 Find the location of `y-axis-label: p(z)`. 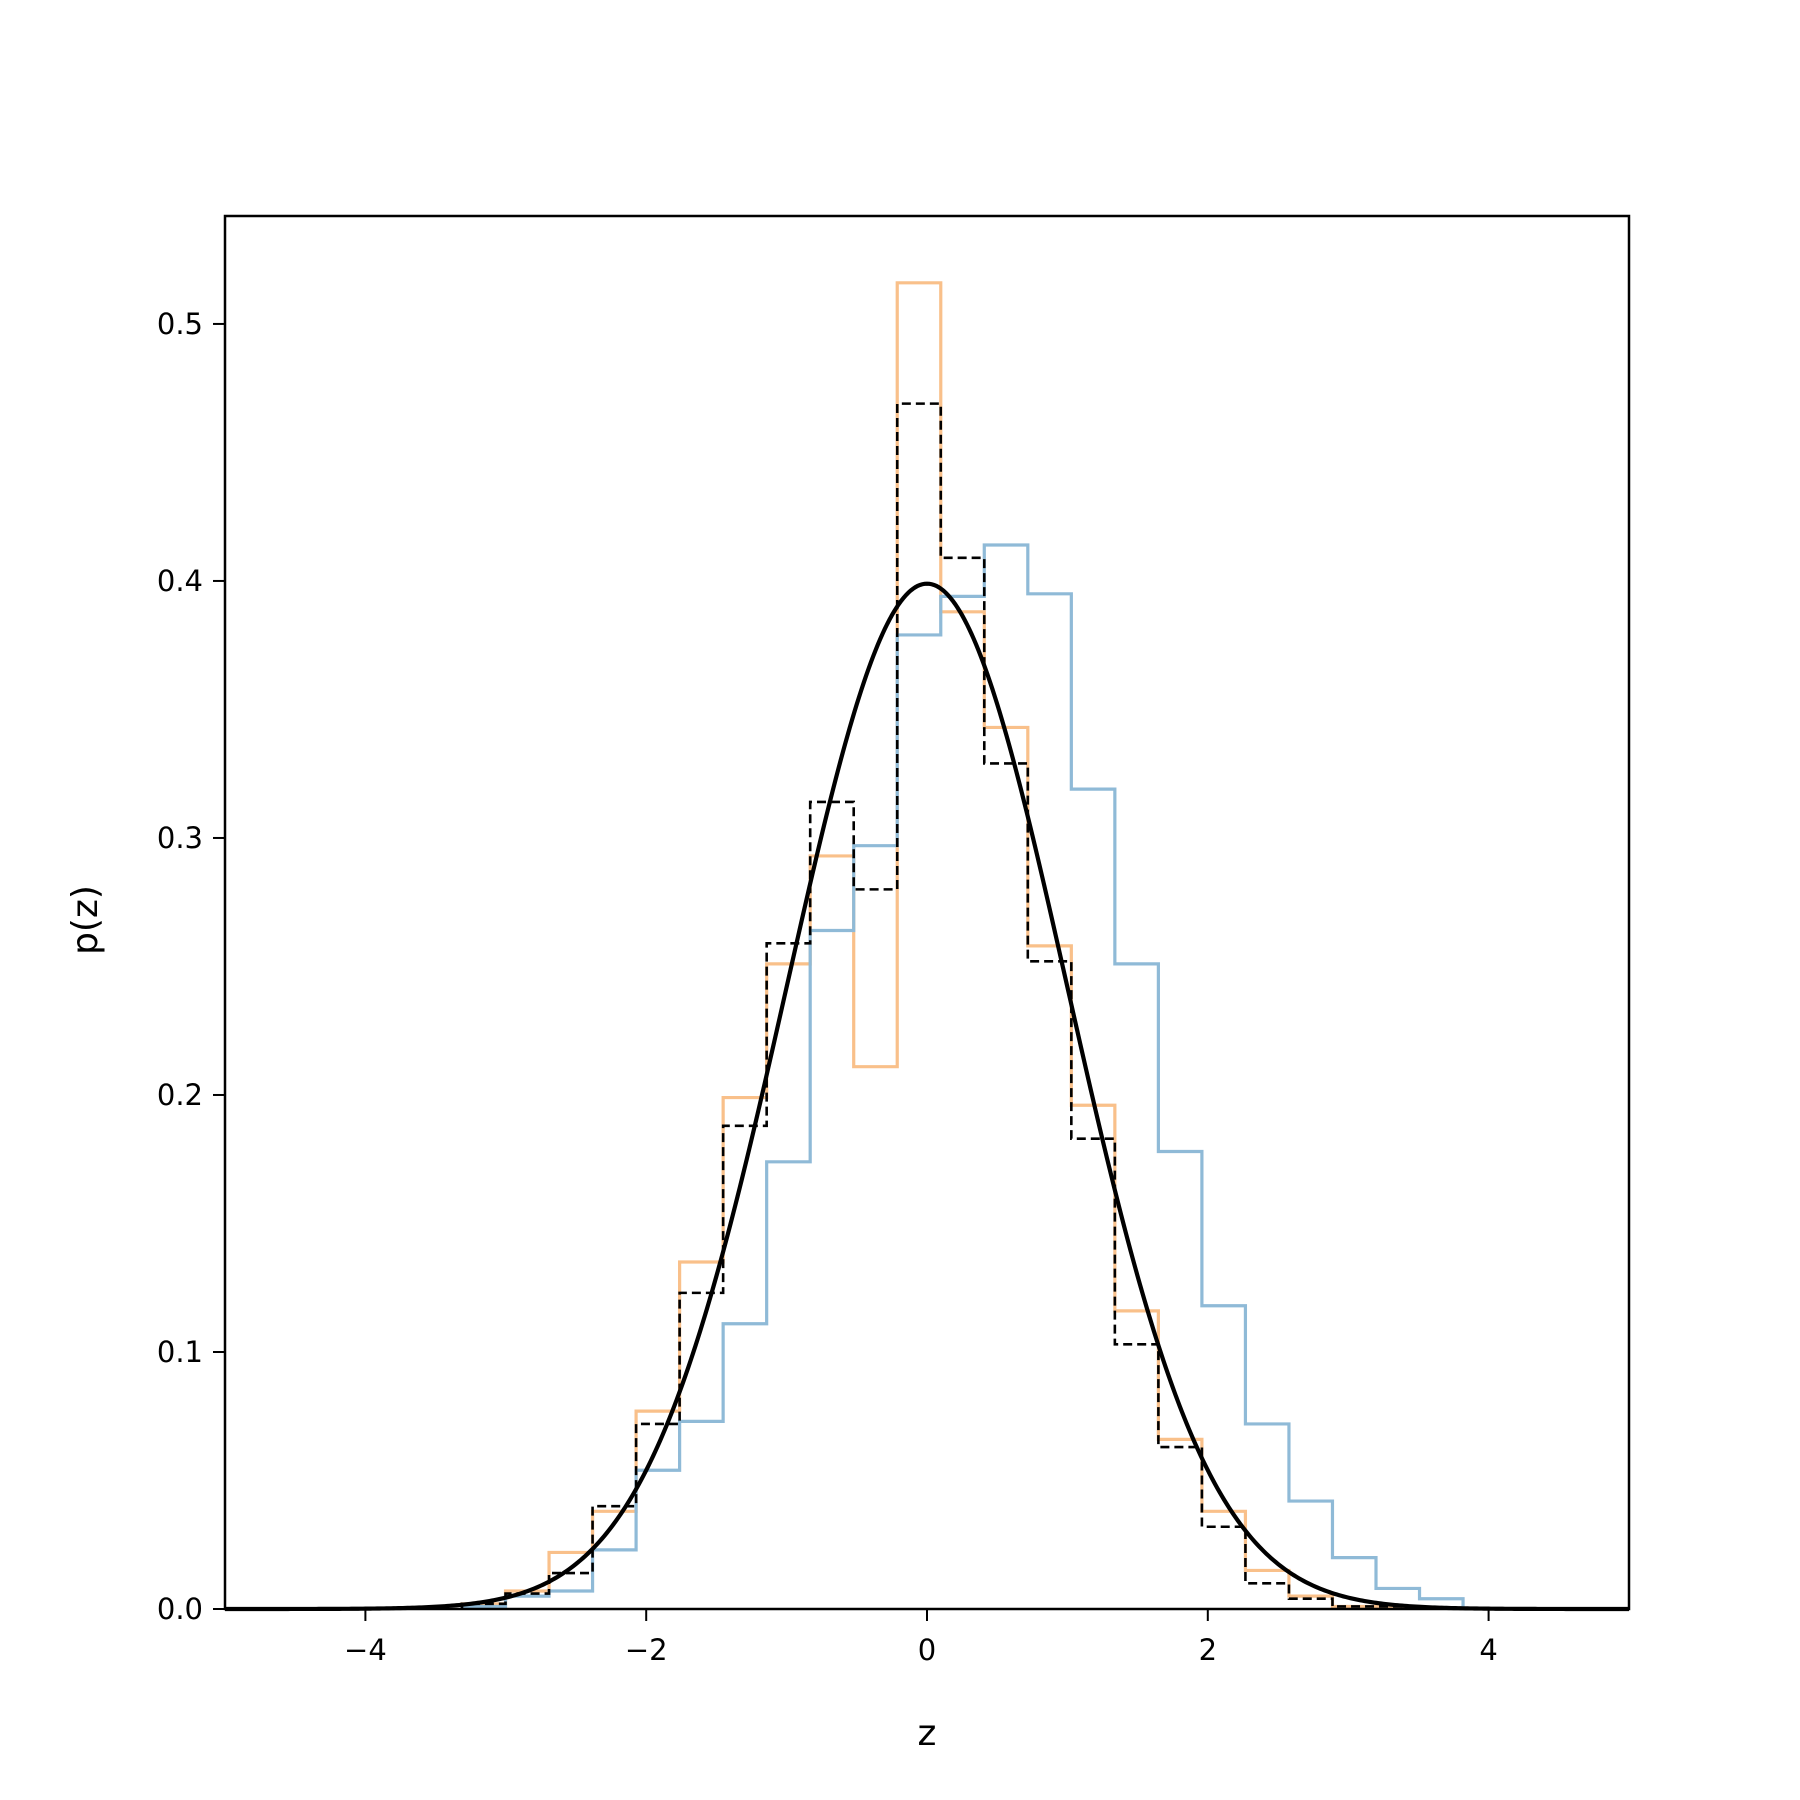

y-axis-label: p(z) is located at coordinates (85, 920).